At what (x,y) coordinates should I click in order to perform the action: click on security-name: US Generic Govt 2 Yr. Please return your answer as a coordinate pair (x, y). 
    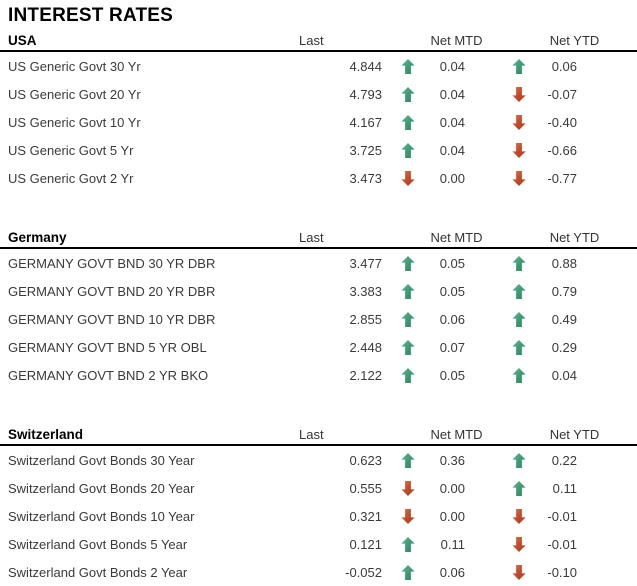
    Looking at the image, I should click on (71, 178).